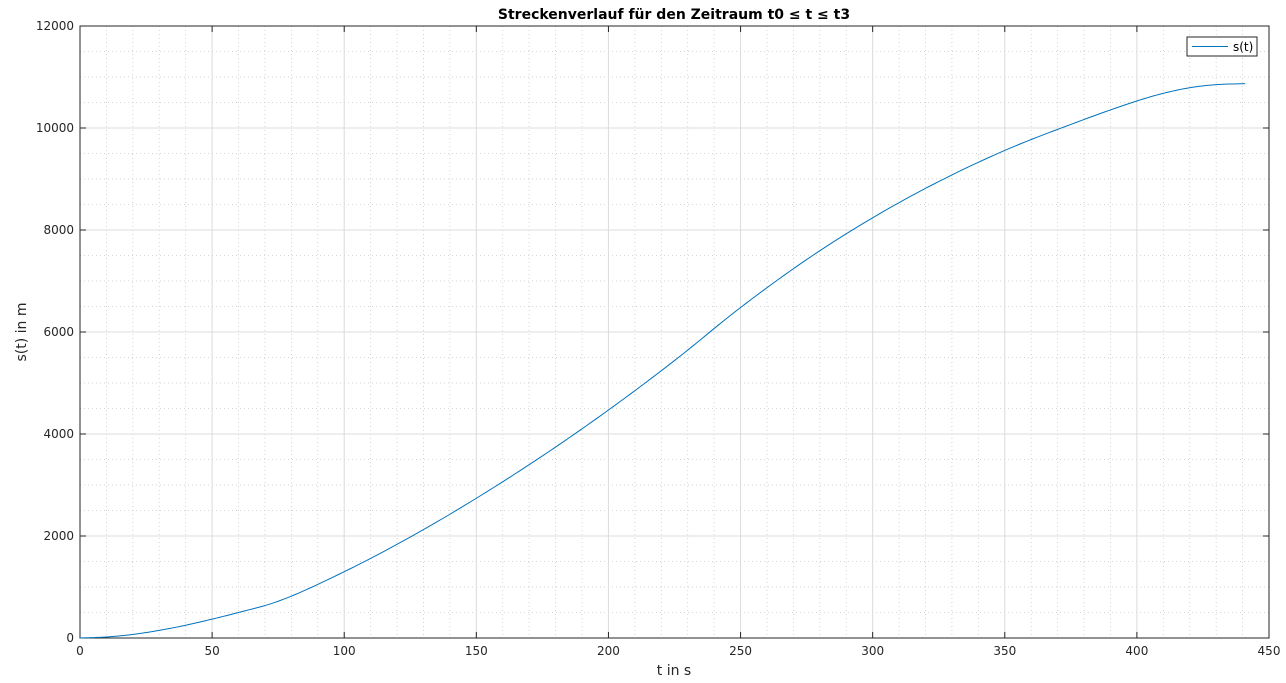 The height and width of the screenshot is (683, 1286). Describe the element at coordinates (872, 651) in the screenshot. I see `x-tick-label: 300` at that location.